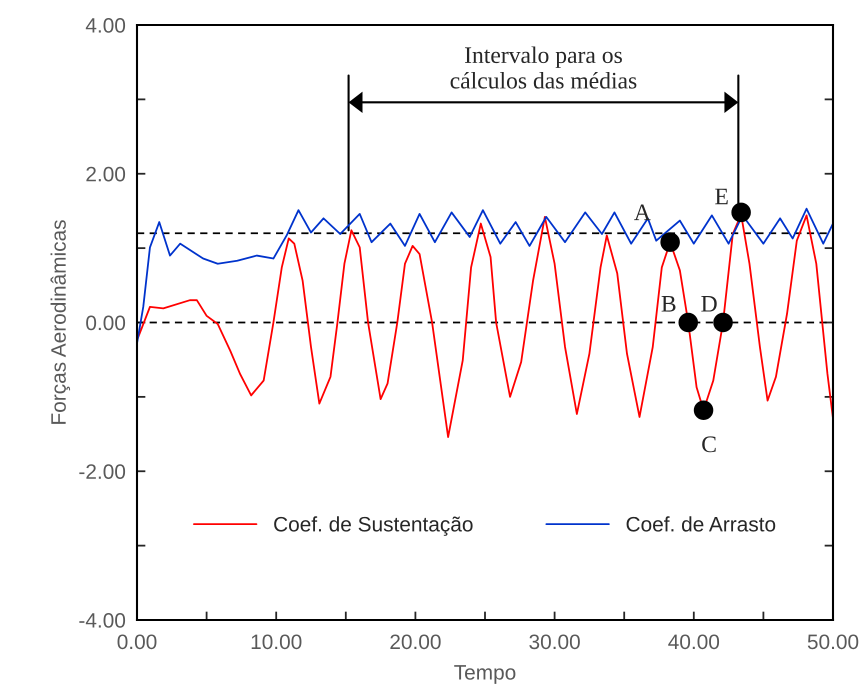 The width and height of the screenshot is (863, 695). What do you see at coordinates (277, 642) in the screenshot?
I see `x-tick-label: 10.00` at bounding box center [277, 642].